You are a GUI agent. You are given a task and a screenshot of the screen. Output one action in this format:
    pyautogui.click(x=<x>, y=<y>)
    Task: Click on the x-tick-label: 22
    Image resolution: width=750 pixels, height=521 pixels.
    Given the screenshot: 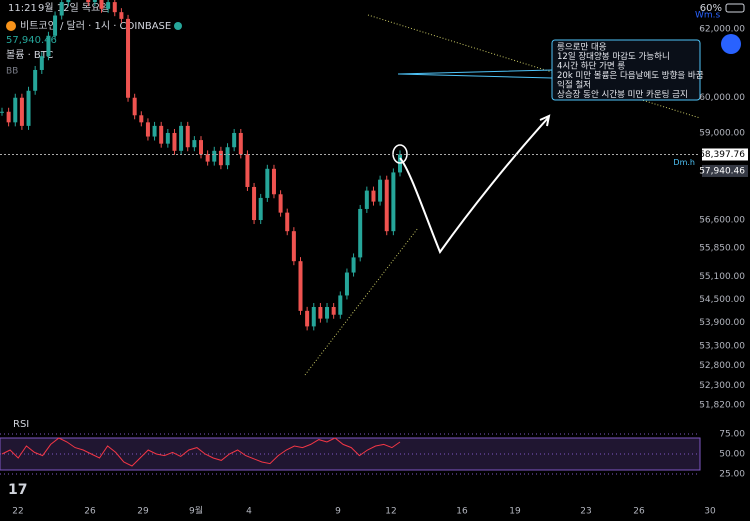 What is the action you would take?
    pyautogui.click(x=17, y=512)
    